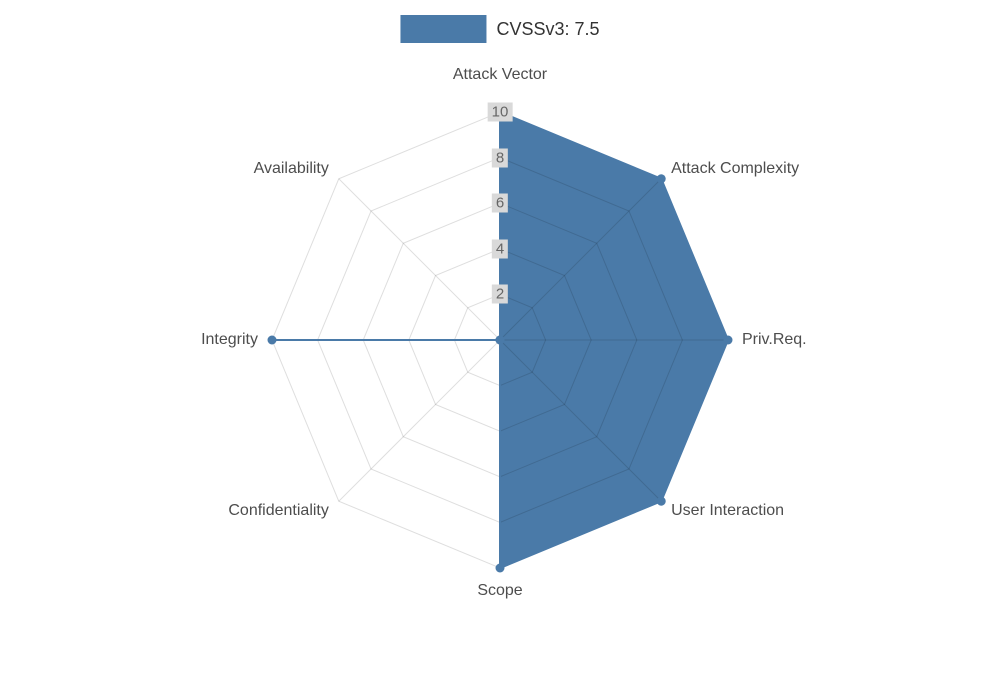 The height and width of the screenshot is (700, 1000). Describe the element at coordinates (548, 28) in the screenshot. I see `legend-label: CVSSv3: 7.5` at that location.